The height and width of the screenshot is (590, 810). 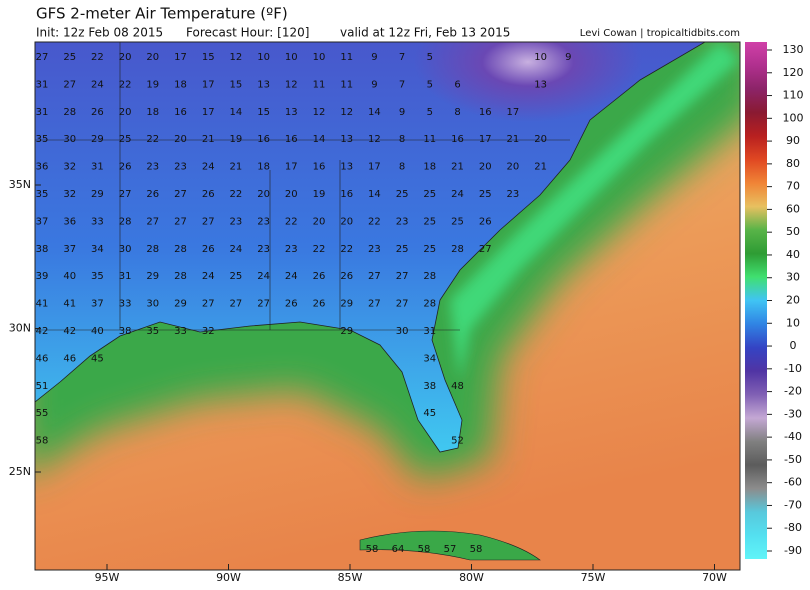 What do you see at coordinates (107, 577) in the screenshot?
I see `longitude-label: 95W` at bounding box center [107, 577].